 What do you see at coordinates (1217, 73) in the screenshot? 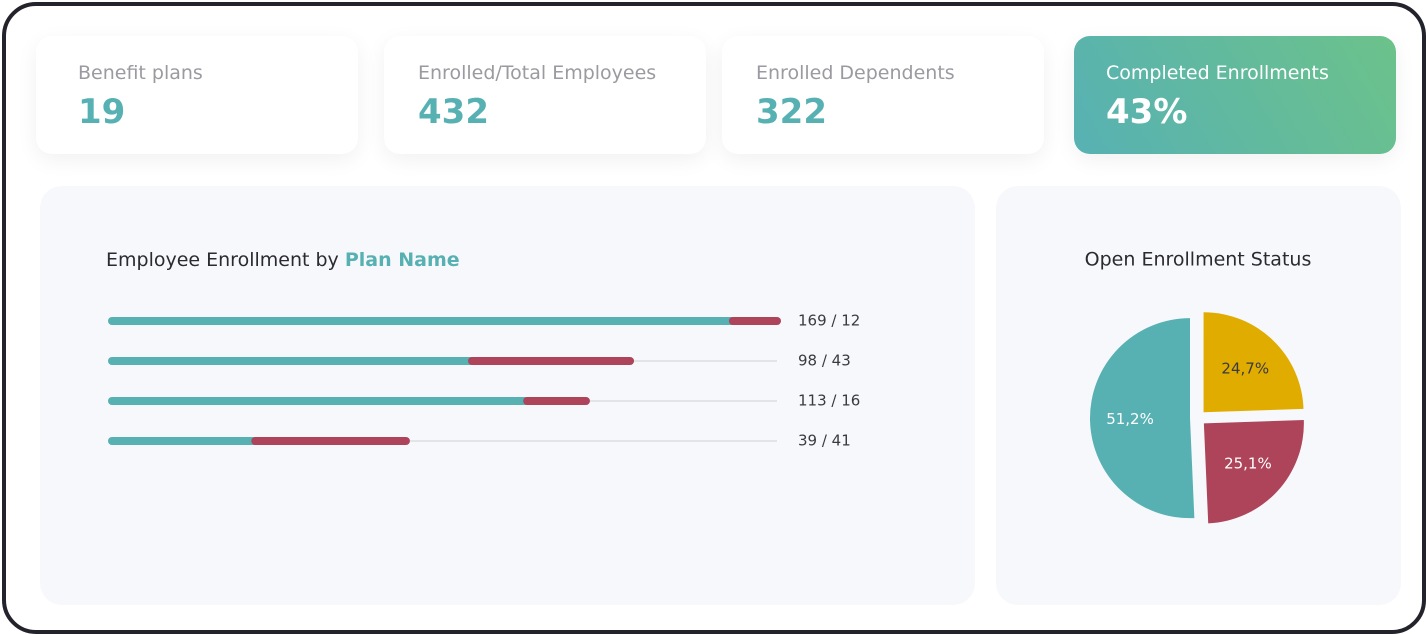
I see `kpi-label: Completed Enrollments` at bounding box center [1217, 73].